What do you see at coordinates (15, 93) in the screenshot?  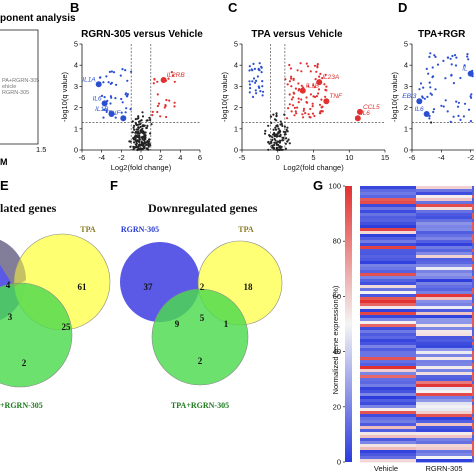 I see `panel-a-legend-2: RGRN-305` at bounding box center [15, 93].